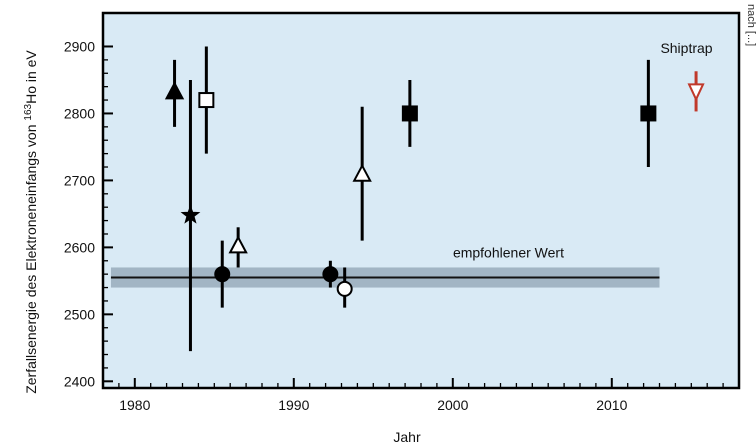 This screenshot has width=756, height=448. Describe the element at coordinates (385, 277) in the screenshot. I see `recommended-band-layer` at that location.